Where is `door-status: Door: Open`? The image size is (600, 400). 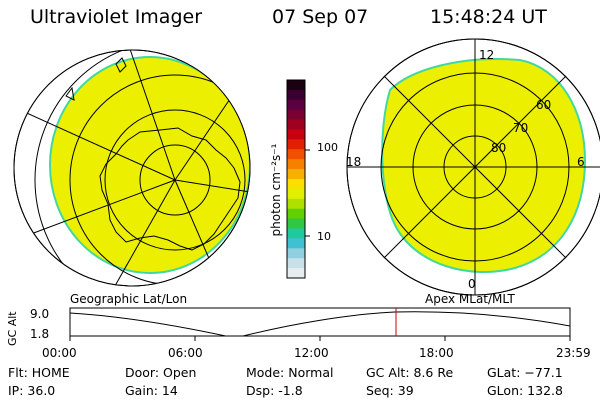
door-status: Door: Open is located at coordinates (161, 372).